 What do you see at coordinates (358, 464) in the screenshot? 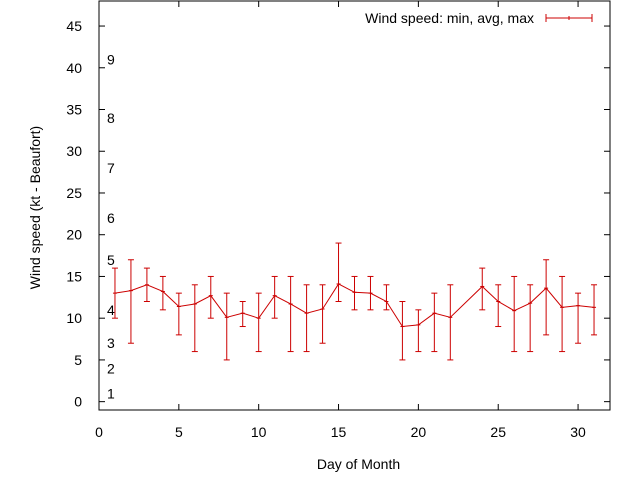
I see `x-axis-title: Day of Month` at bounding box center [358, 464].